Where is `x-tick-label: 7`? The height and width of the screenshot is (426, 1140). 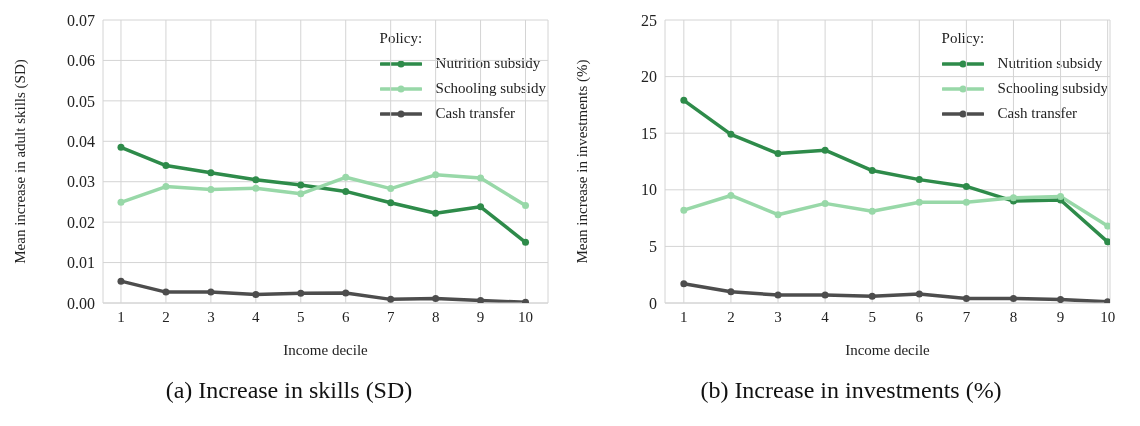
x-tick-label: 7 is located at coordinates (390, 316).